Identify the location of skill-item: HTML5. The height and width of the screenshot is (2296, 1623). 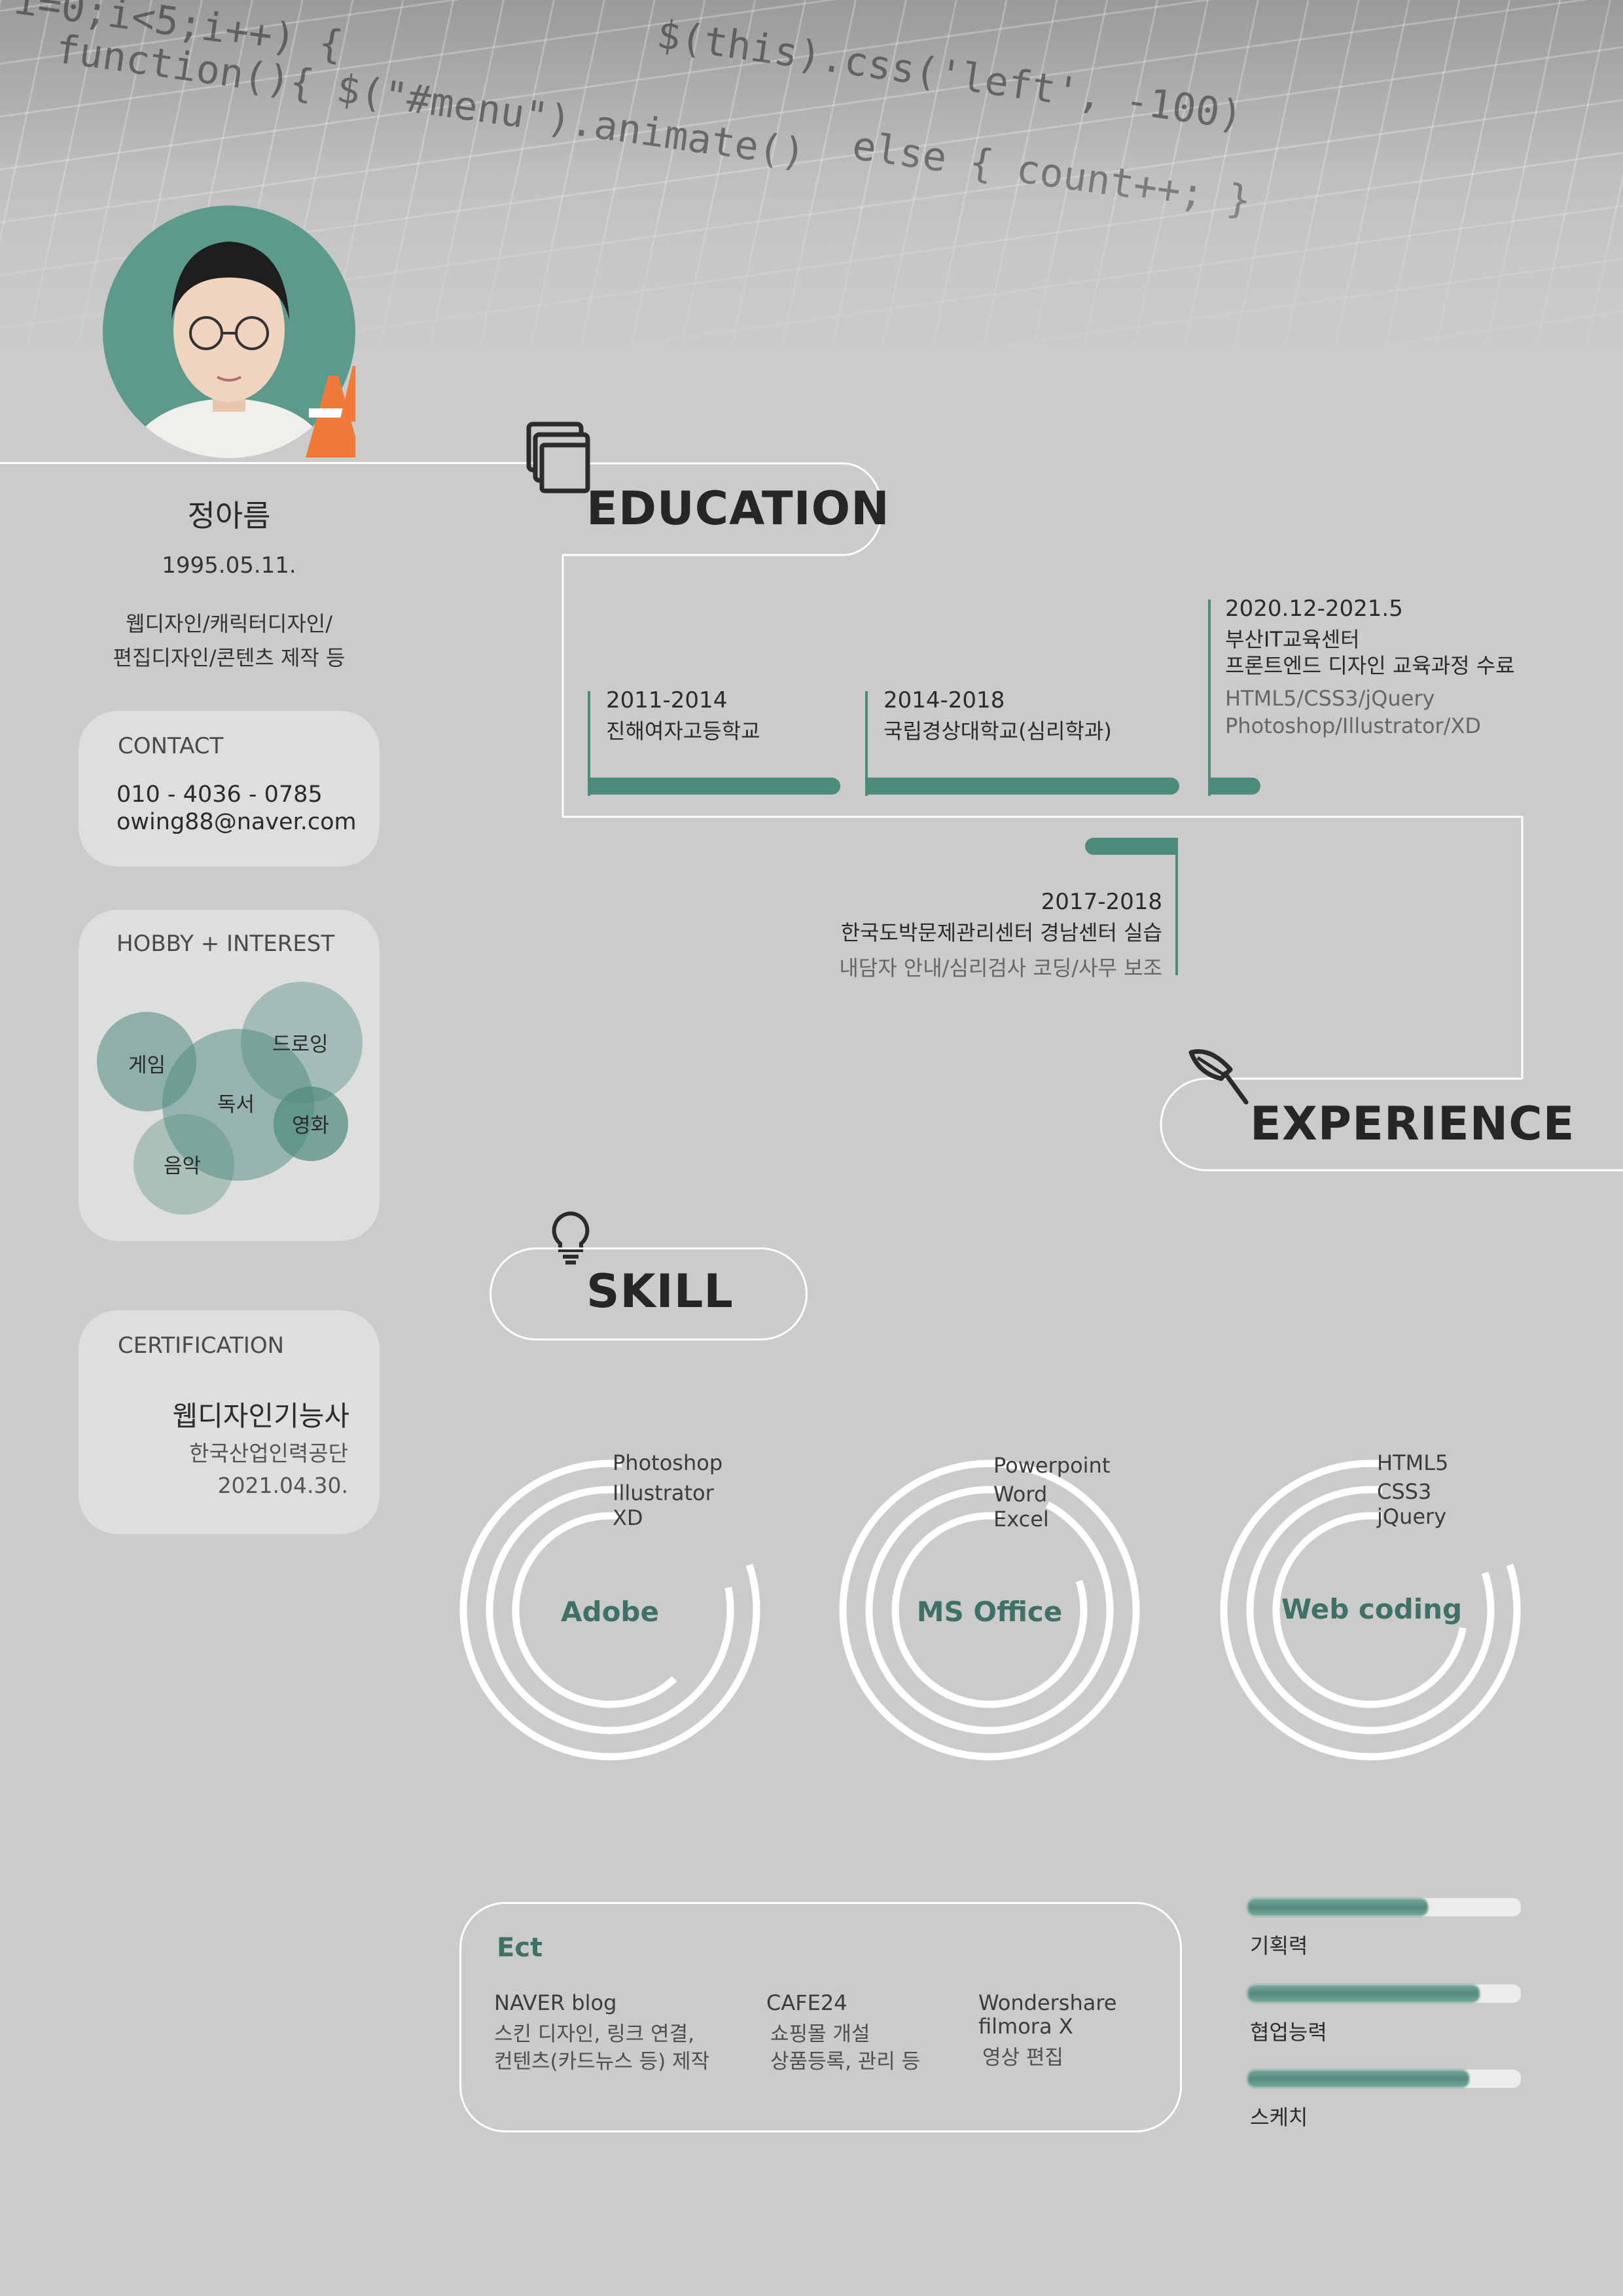
(1413, 1462).